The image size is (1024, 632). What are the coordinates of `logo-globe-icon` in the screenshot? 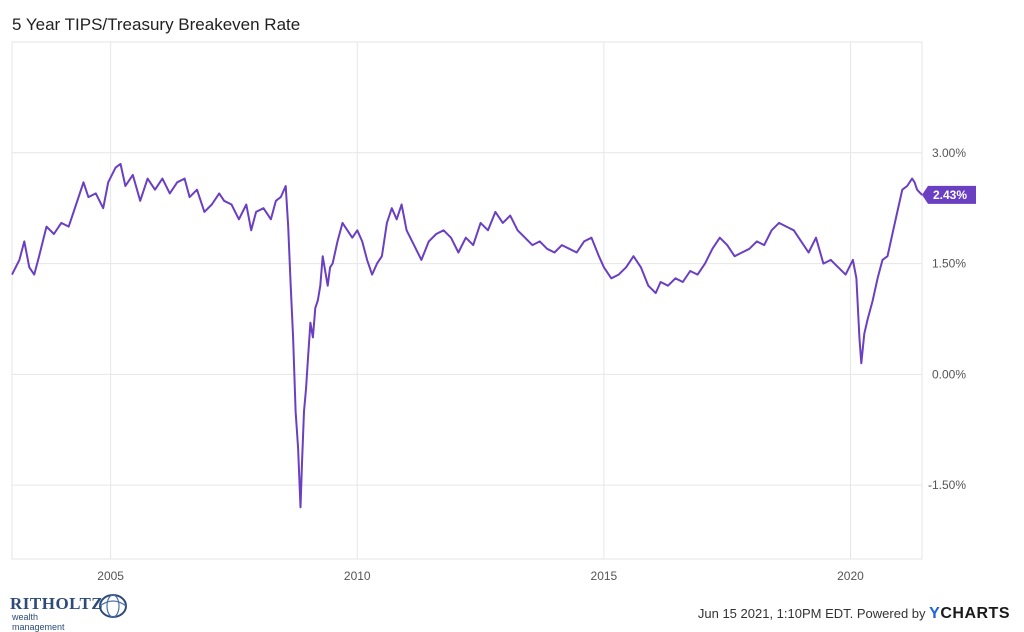 It's located at (113, 606).